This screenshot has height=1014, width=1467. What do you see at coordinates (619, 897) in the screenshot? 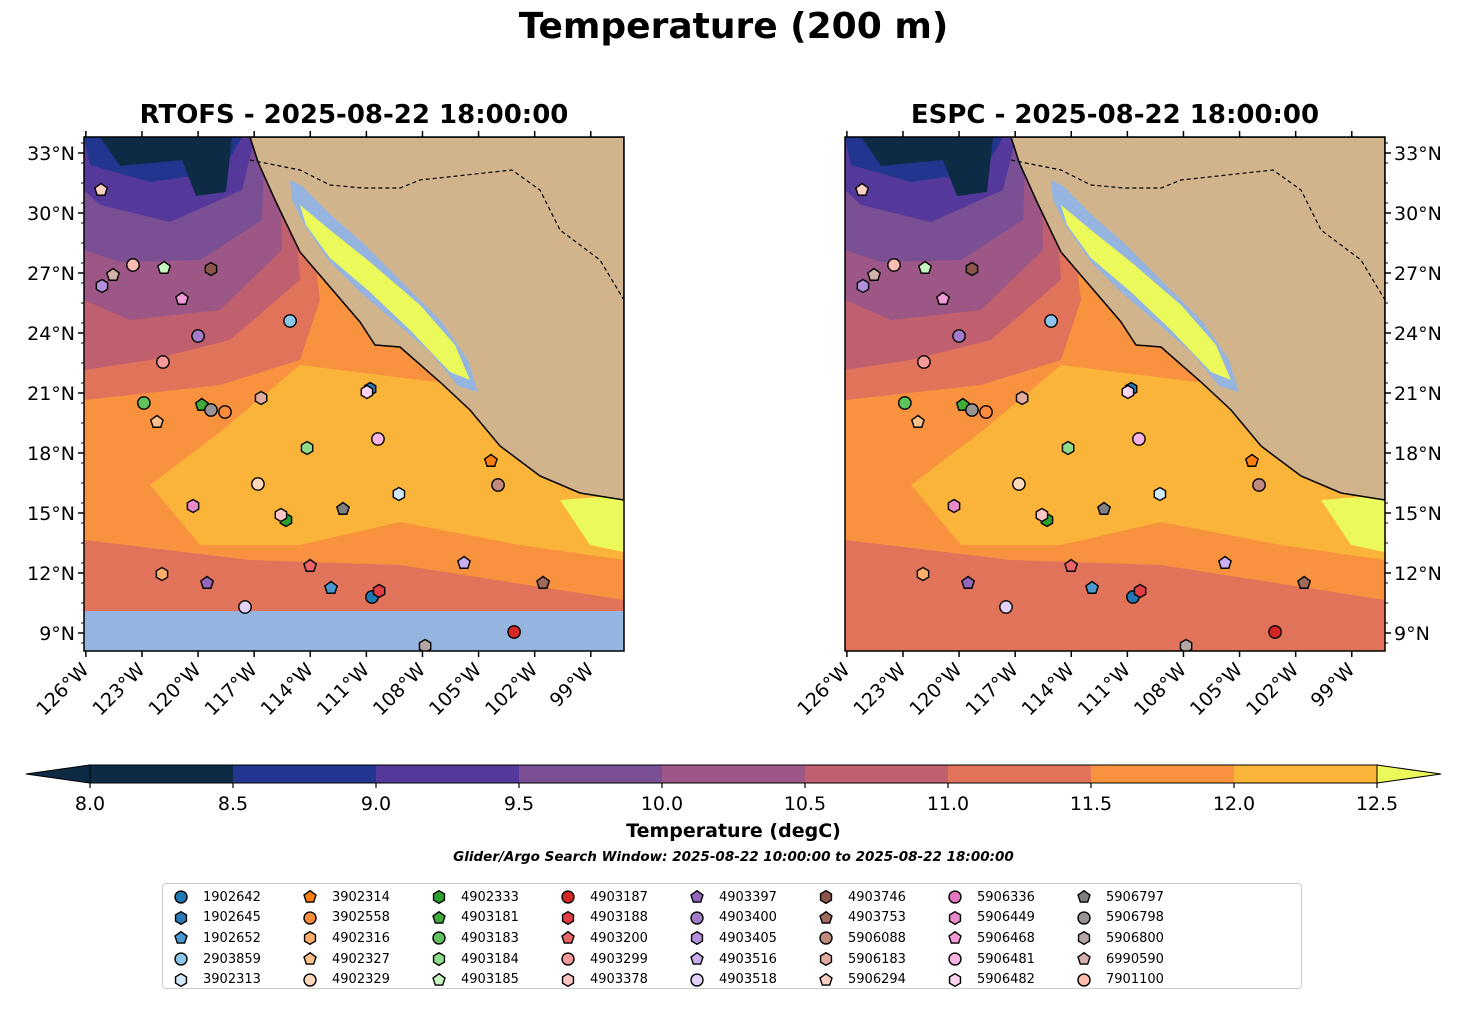
I see `legend-label: 4903187` at bounding box center [619, 897].